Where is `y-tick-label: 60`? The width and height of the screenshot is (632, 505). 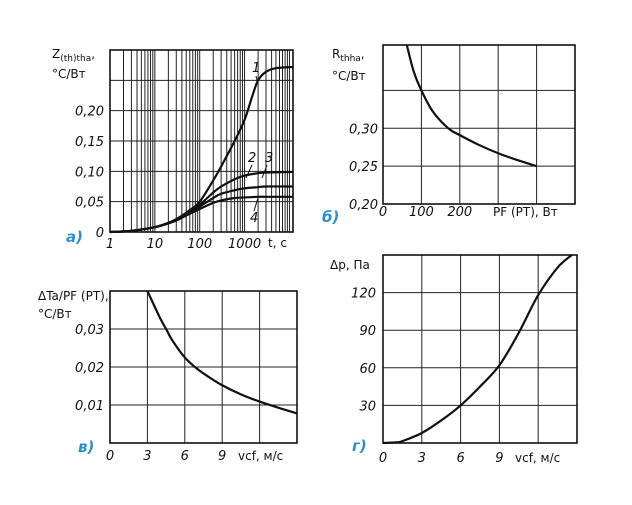
y-tick-label: 60 is located at coordinates (367, 369).